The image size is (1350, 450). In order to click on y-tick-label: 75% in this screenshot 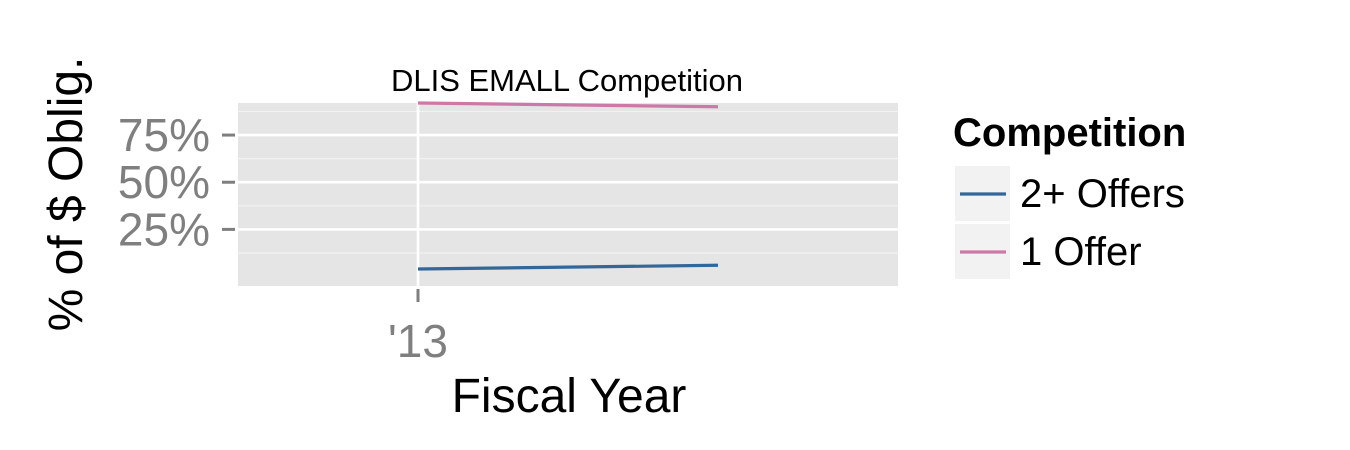, I will do `click(164, 135)`.